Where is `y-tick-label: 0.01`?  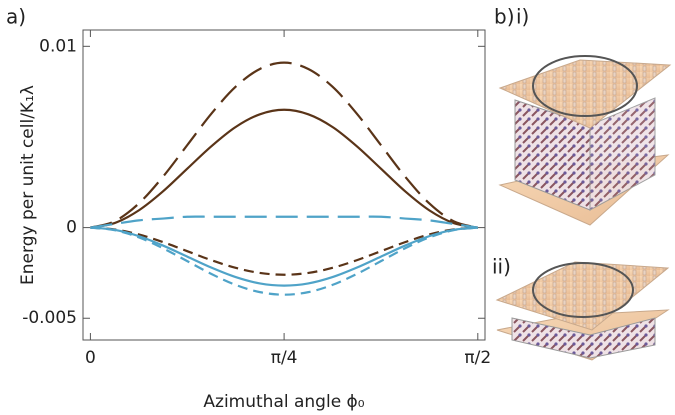 y-tick-label: 0.01 is located at coordinates (58, 46).